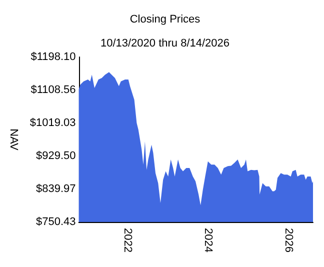 The image size is (324, 267). Describe the element at coordinates (288, 240) in the screenshot. I see `x-tick-label: 2026` at that location.